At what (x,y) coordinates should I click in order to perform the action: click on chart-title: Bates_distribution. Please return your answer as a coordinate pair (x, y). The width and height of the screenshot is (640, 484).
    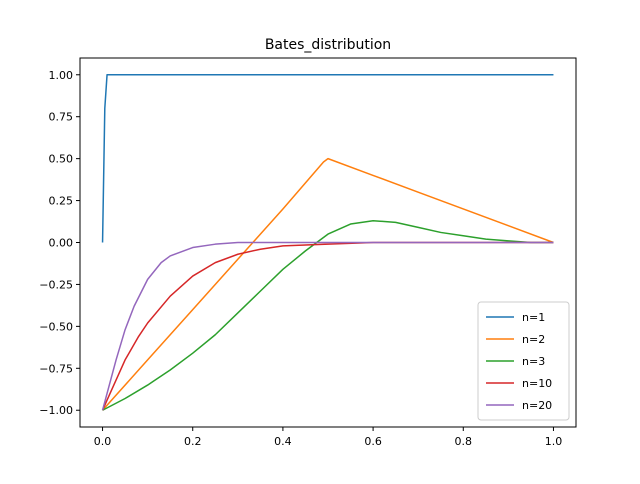
    Looking at the image, I should click on (328, 45).